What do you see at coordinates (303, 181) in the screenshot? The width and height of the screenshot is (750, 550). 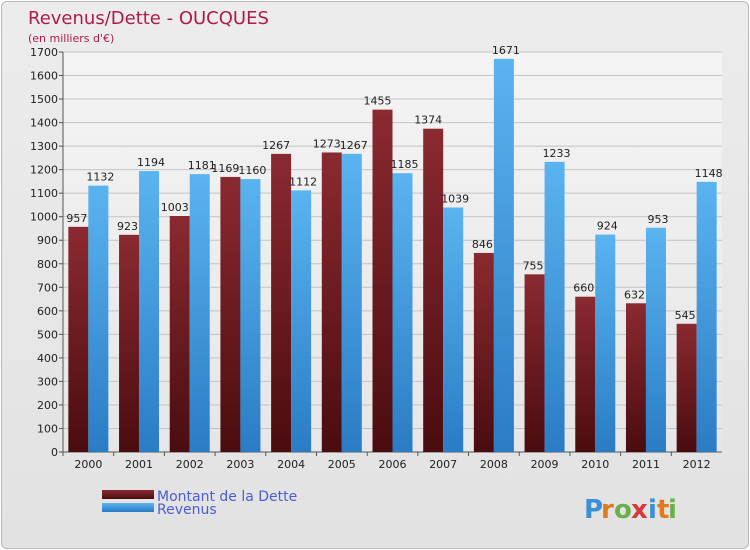 I see `revenue-data-label: 1112` at bounding box center [303, 181].